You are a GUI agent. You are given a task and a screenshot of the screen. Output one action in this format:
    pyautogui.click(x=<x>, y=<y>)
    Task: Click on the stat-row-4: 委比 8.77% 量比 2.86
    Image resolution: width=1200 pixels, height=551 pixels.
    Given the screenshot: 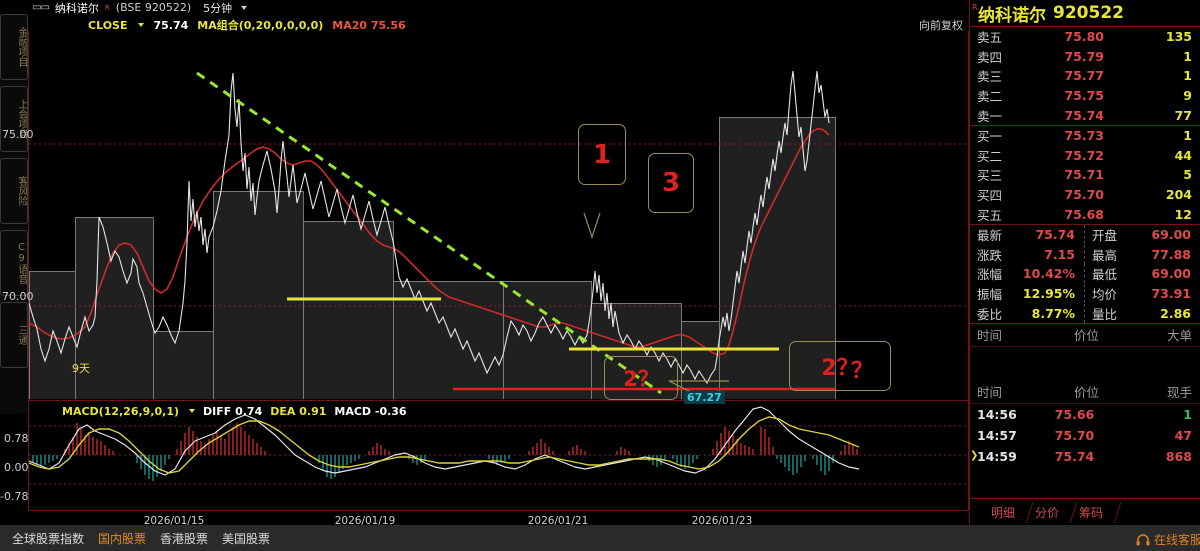 What is the action you would take?
    pyautogui.click(x=1085, y=313)
    